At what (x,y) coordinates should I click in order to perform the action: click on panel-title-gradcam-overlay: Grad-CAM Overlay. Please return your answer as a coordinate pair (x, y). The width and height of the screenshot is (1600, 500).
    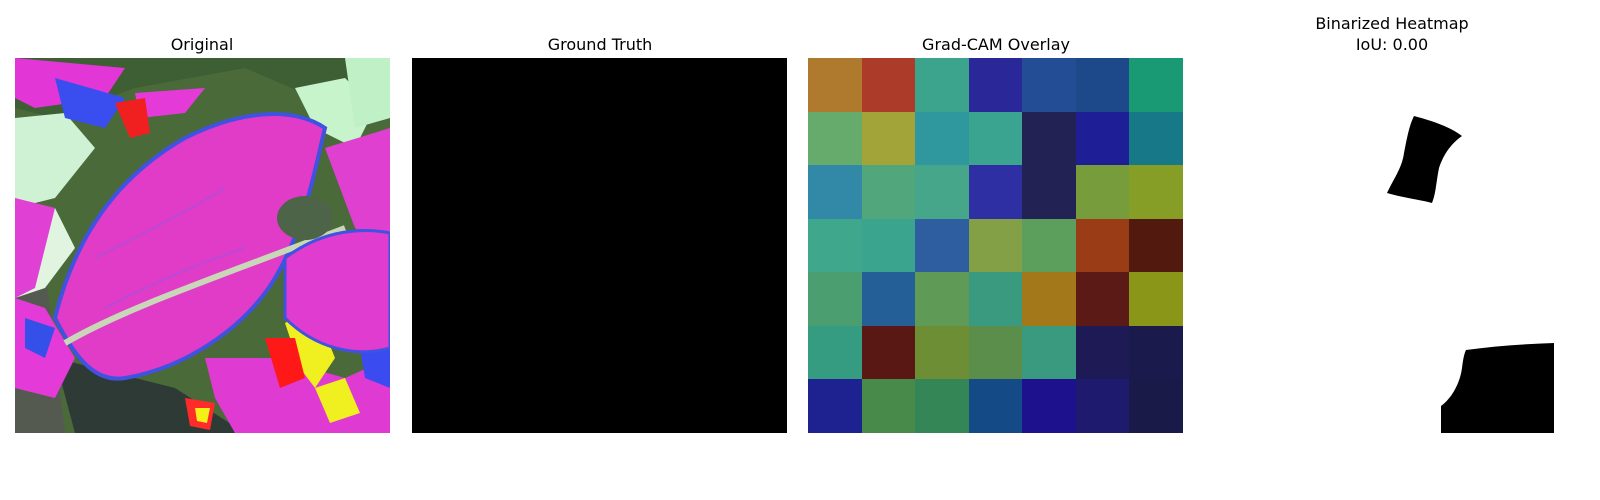
    Looking at the image, I should click on (996, 44).